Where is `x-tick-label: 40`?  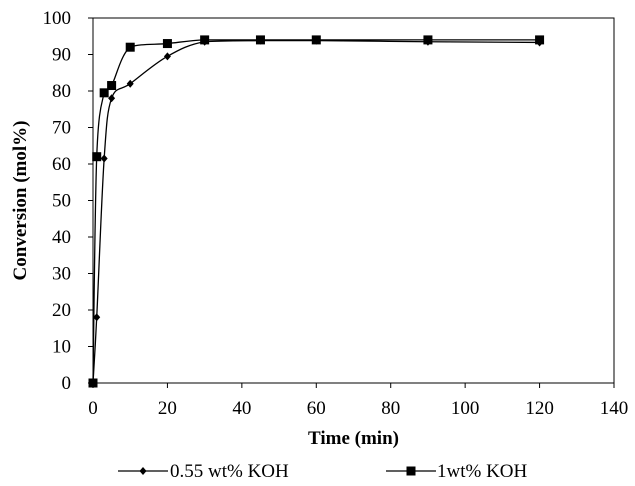
x-tick-label: 40 is located at coordinates (241, 408).